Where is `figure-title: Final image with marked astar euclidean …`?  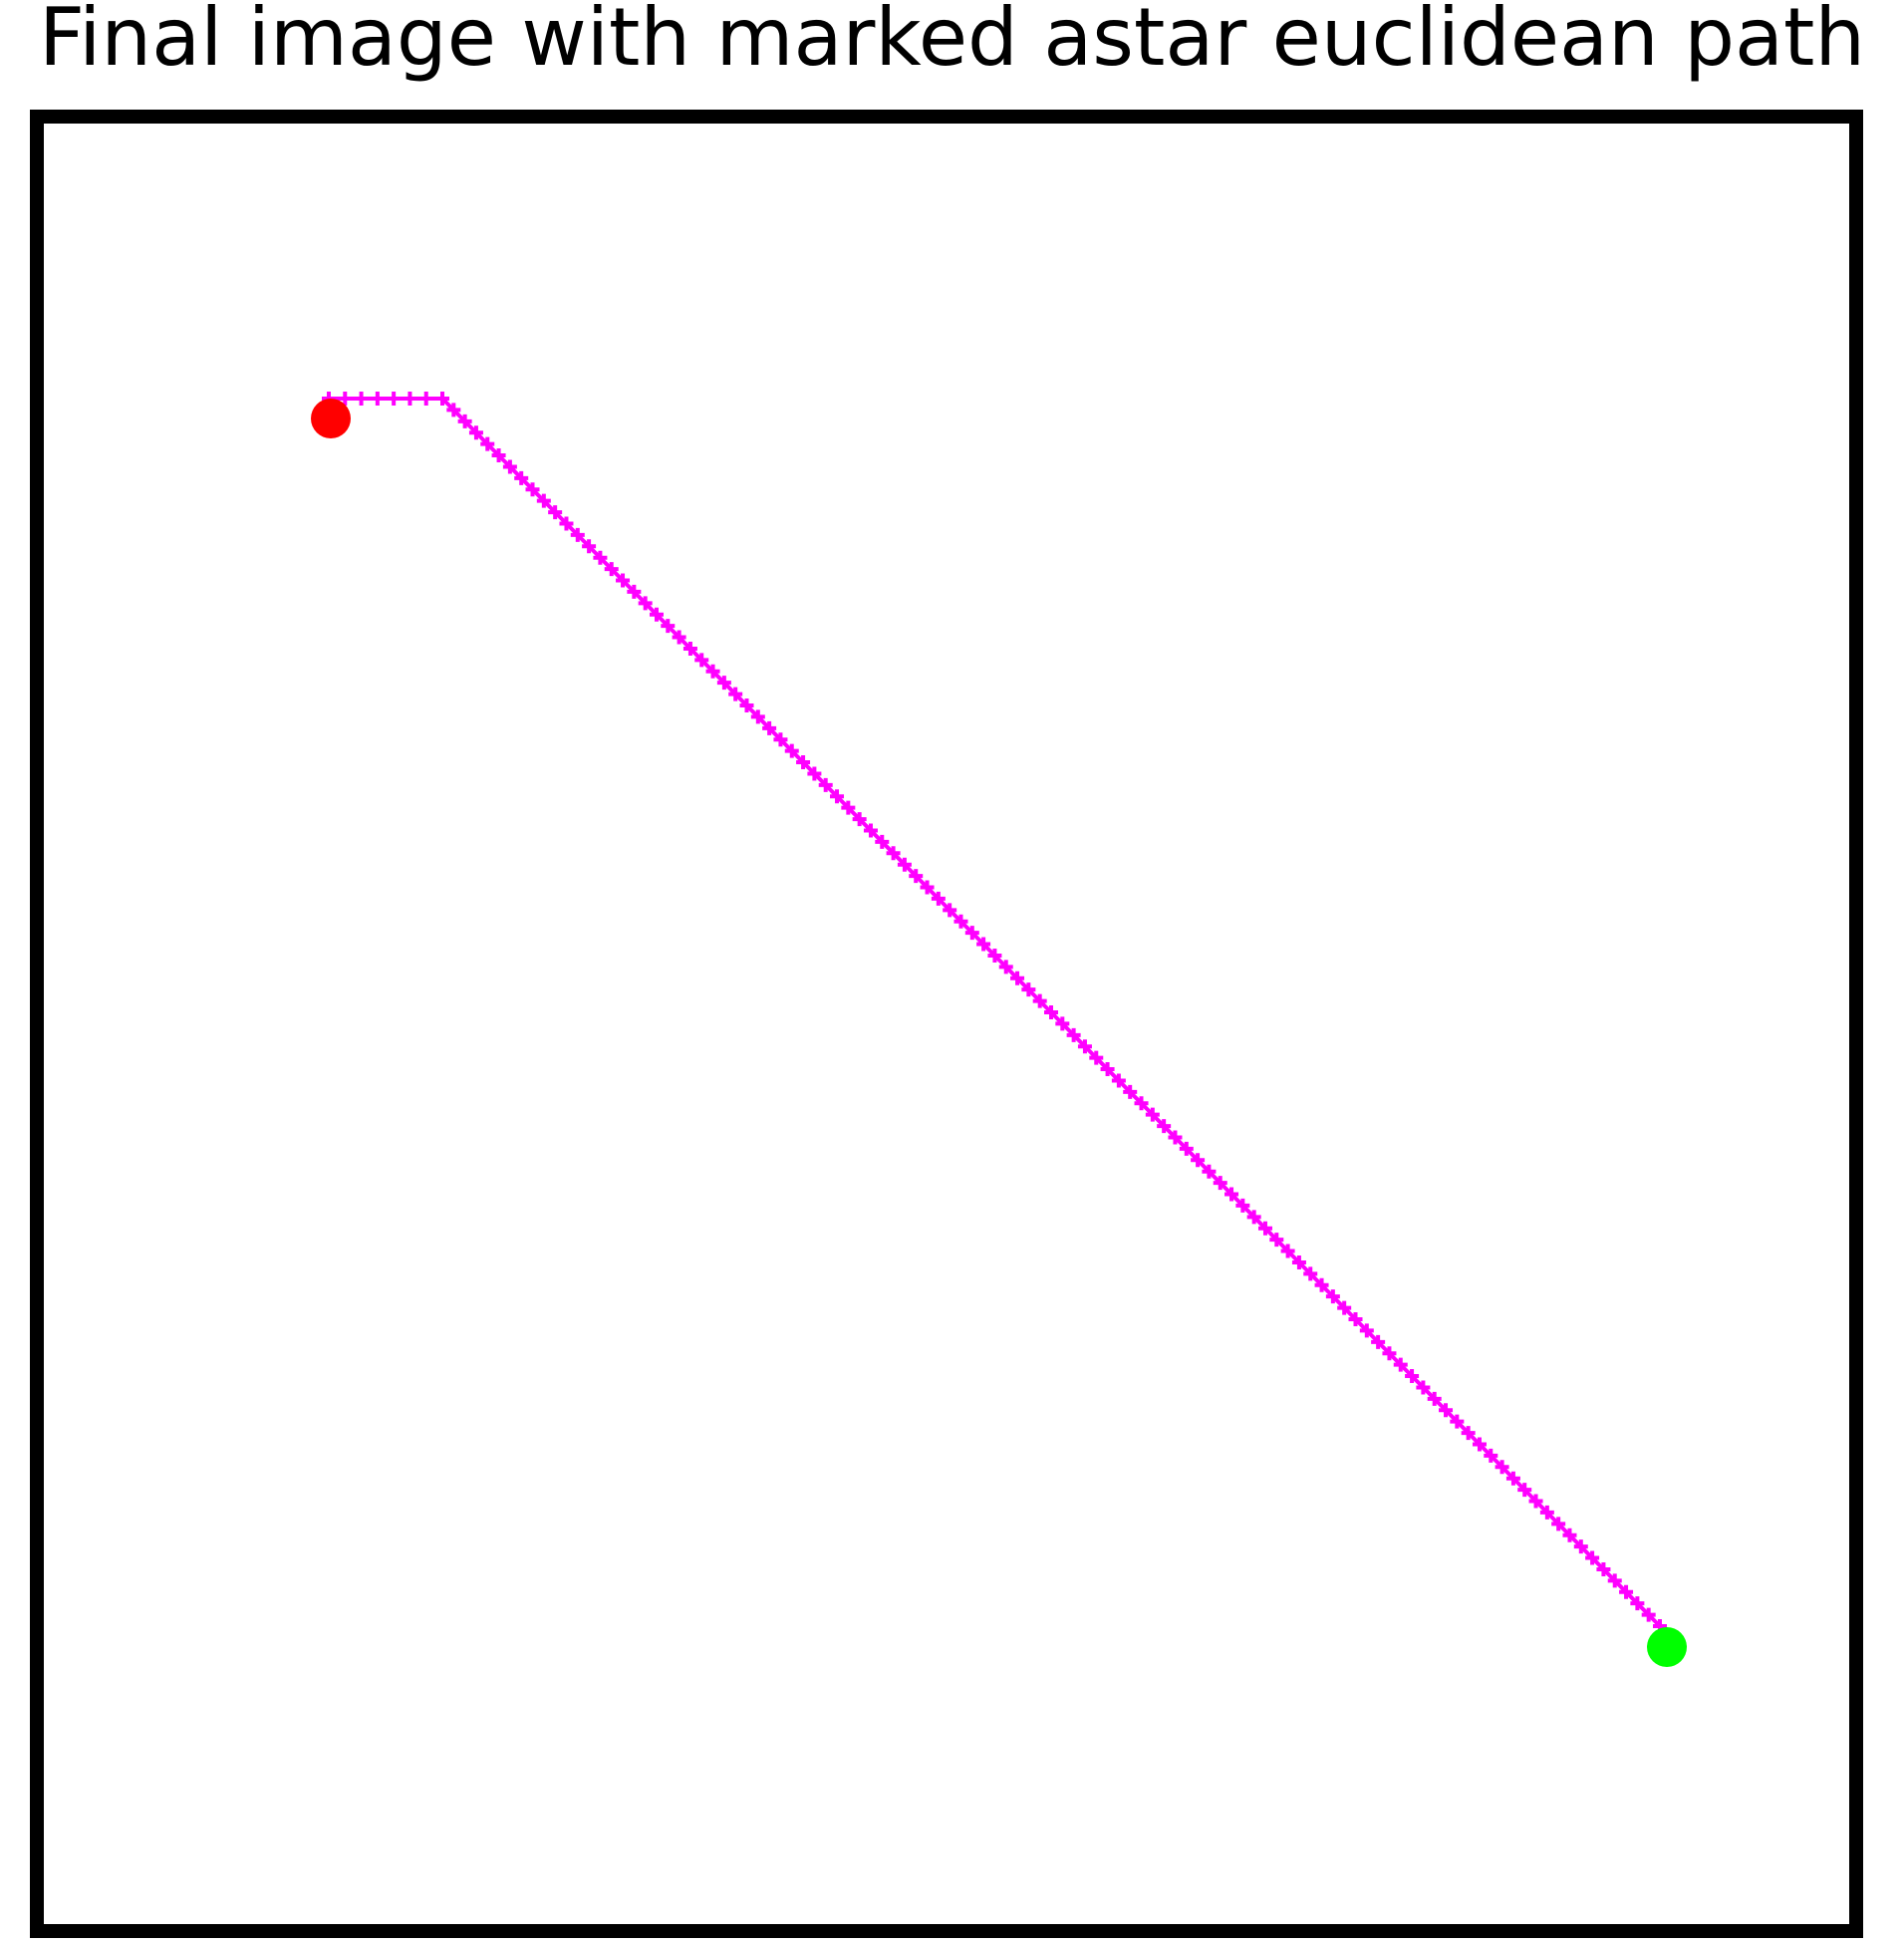 figure-title: Final image with marked astar euclidean … is located at coordinates (952, 42).